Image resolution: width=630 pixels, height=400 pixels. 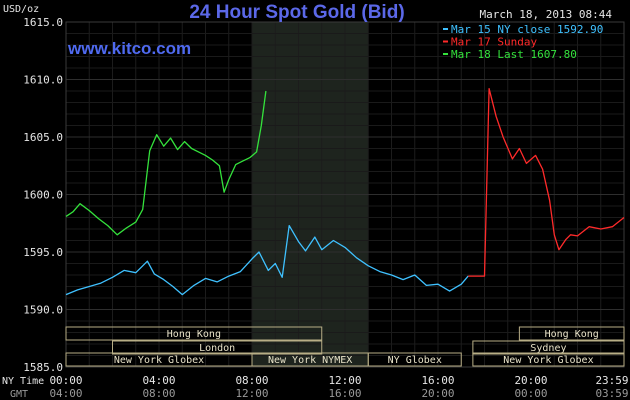 What do you see at coordinates (310, 360) in the screenshot?
I see `session-label: New York NYMEX` at bounding box center [310, 360].